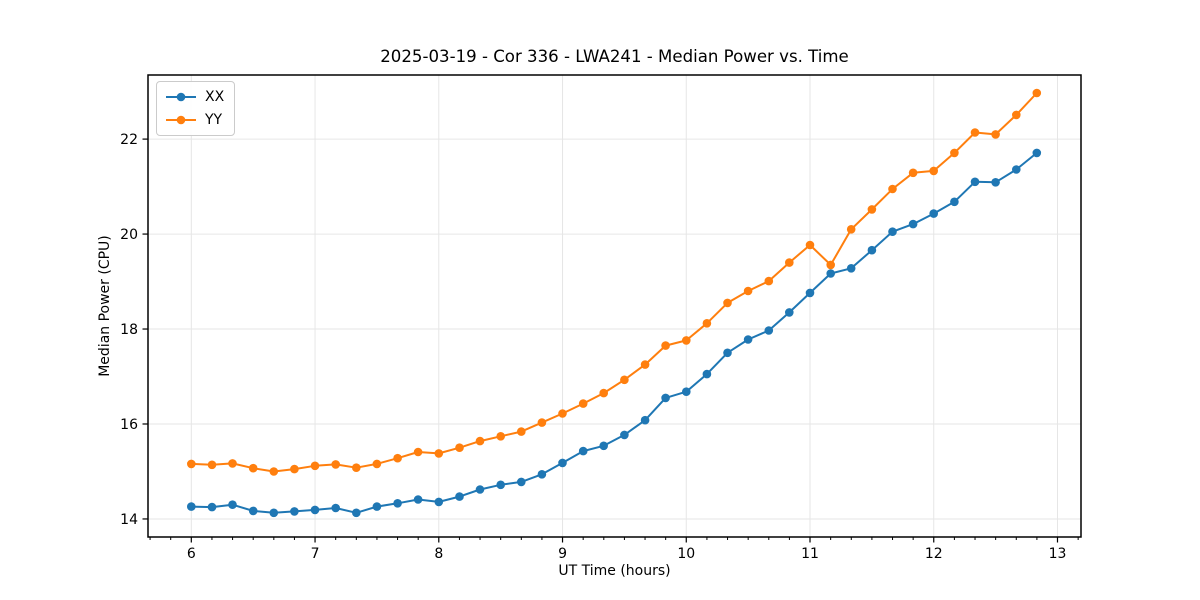 The image size is (1200, 600). Describe the element at coordinates (934, 554) in the screenshot. I see `x-tick-label: 12` at that location.